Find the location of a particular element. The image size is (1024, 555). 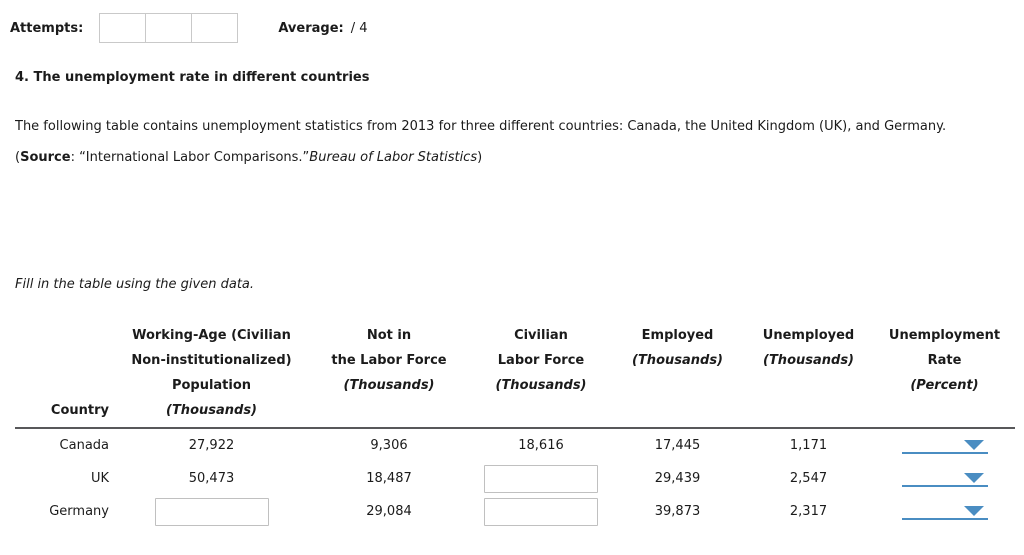

not-in-labor-force-value-canada: 9,306 is located at coordinates (389, 445).